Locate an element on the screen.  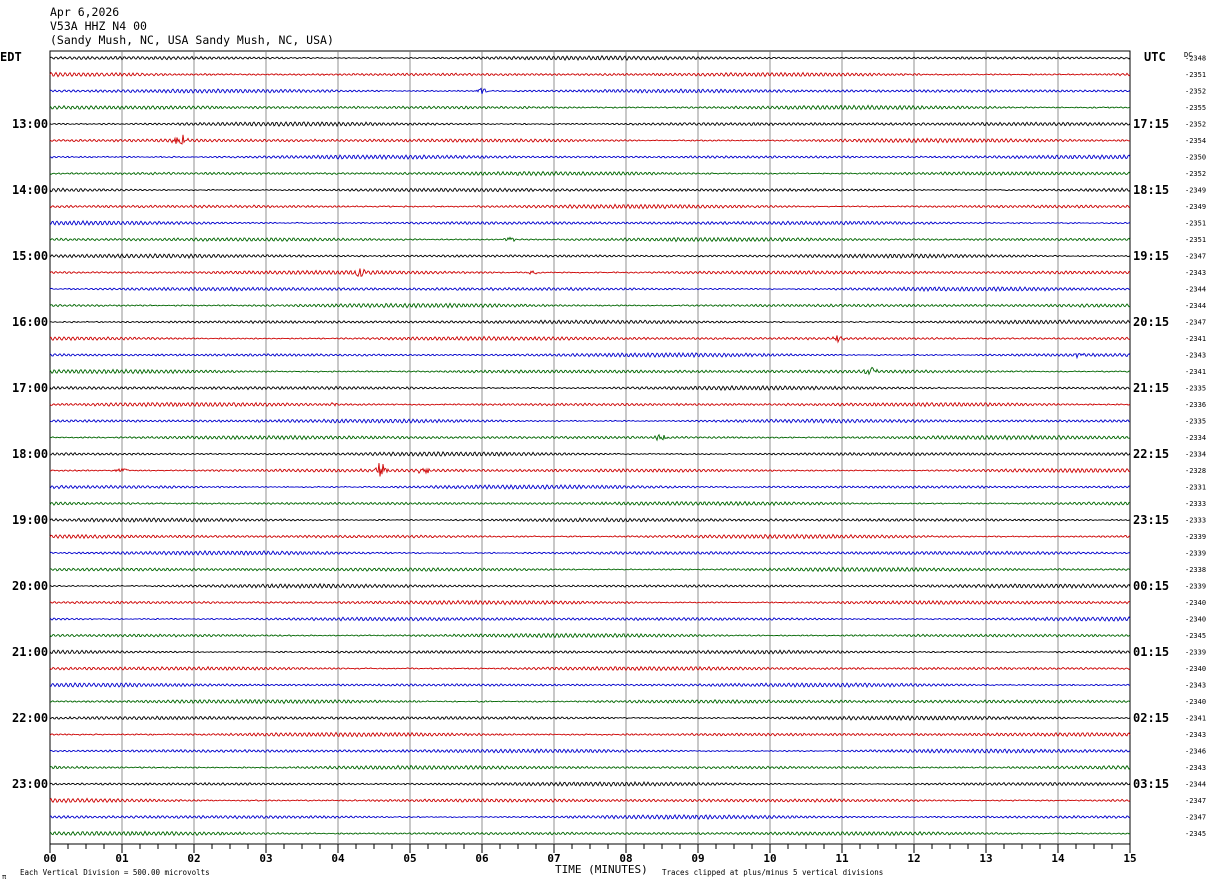
x-tick-label: 03 is located at coordinates (265, 858).